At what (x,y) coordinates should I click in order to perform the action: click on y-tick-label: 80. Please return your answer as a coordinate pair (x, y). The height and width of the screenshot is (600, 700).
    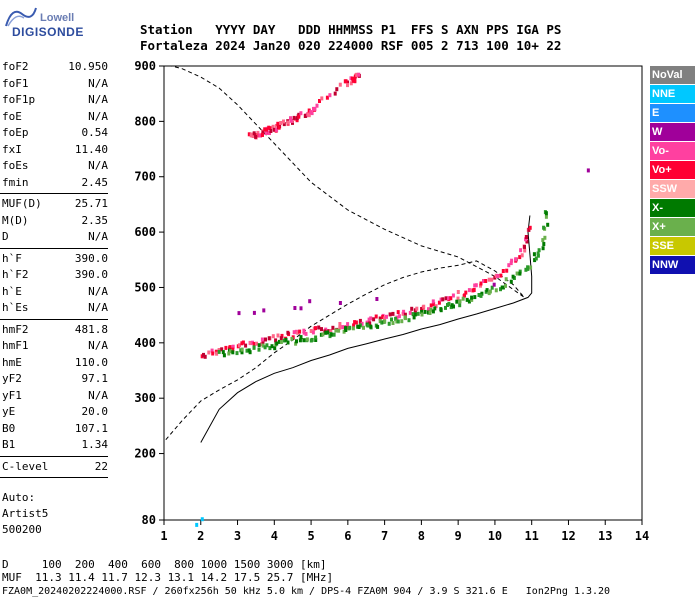
    Looking at the image, I should click on (149, 520).